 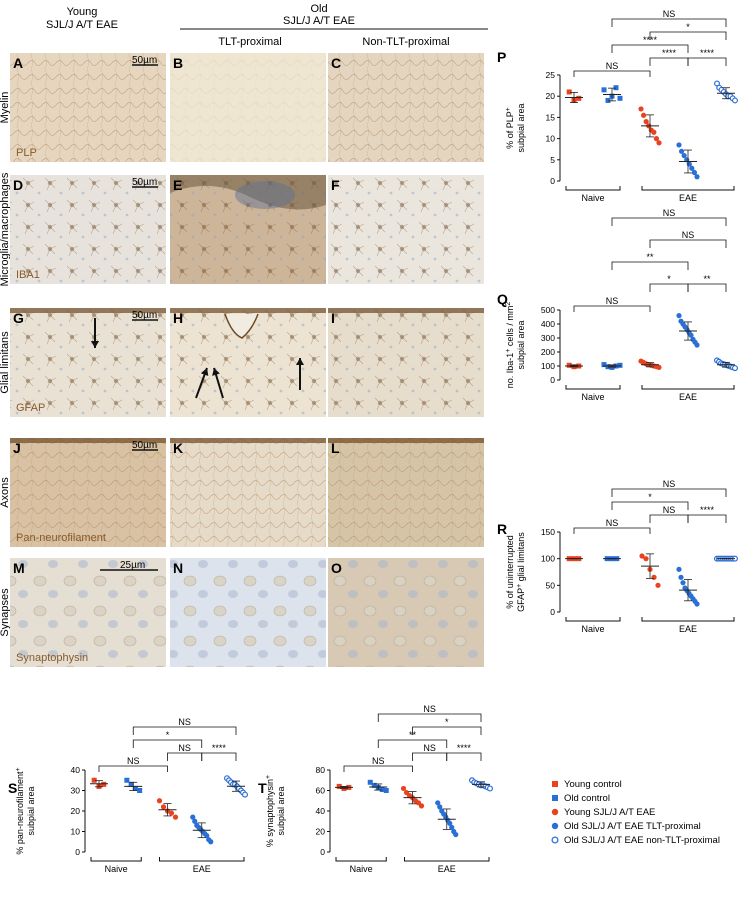 I want to click on panel-letter-A: A, so click(x=18, y=63).